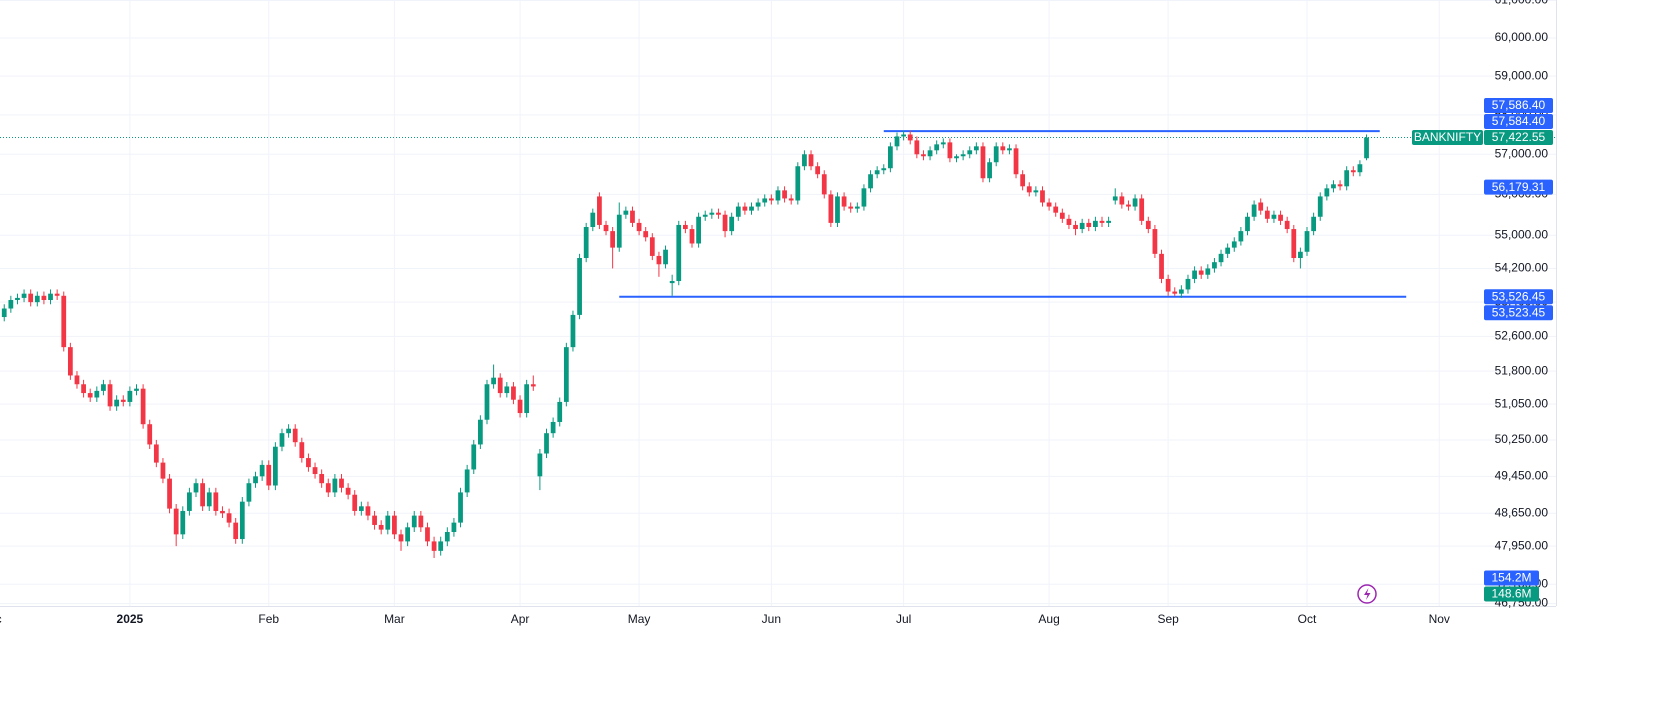  Describe the element at coordinates (1522, 545) in the screenshot. I see `y-tick-label: 47,950.00` at that location.